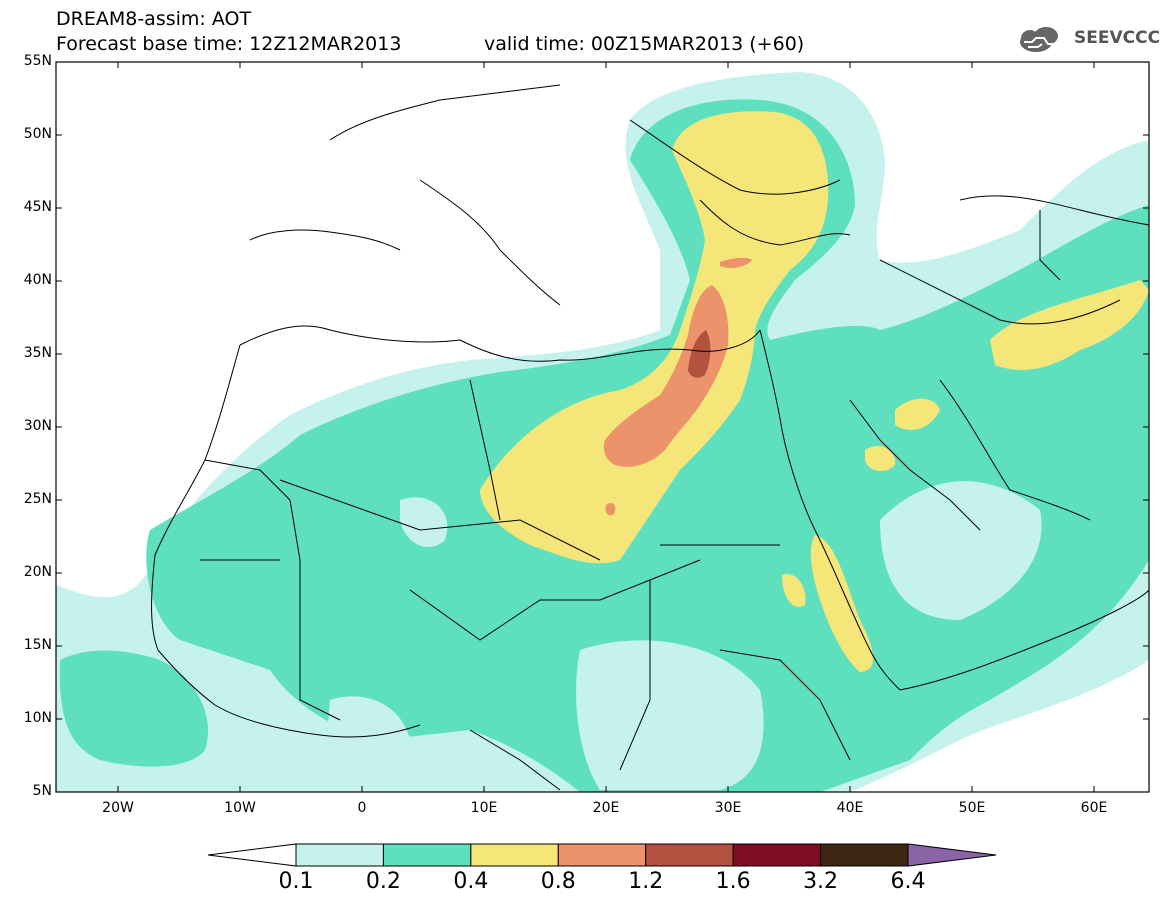 The image size is (1165, 905). What do you see at coordinates (42, 791) in the screenshot?
I see `lat-label: 5N` at bounding box center [42, 791].